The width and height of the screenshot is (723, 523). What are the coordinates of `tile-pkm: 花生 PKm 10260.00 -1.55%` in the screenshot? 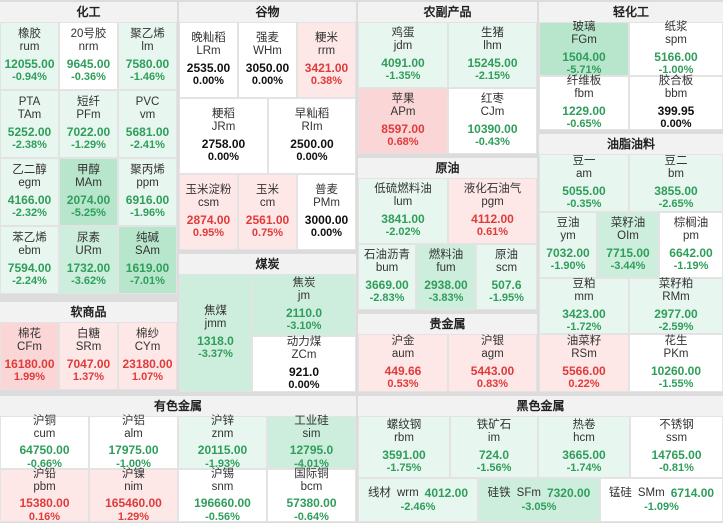 It's located at (676, 363).